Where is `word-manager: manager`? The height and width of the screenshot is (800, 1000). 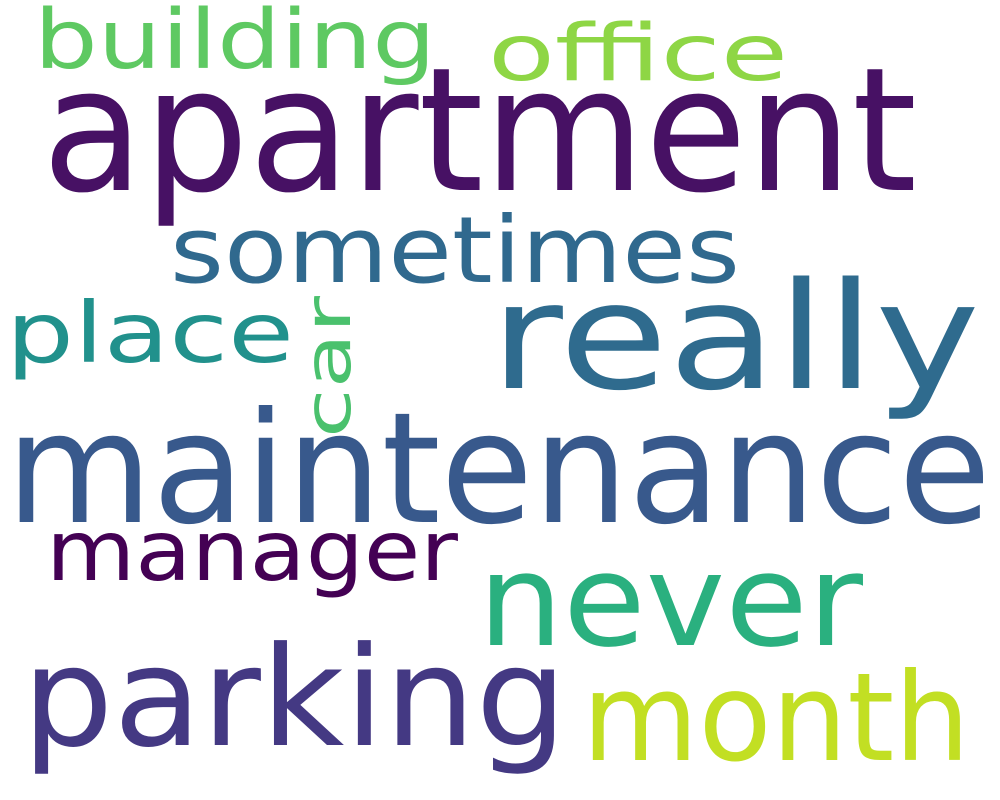
word-manager: manager is located at coordinates (252, 551).